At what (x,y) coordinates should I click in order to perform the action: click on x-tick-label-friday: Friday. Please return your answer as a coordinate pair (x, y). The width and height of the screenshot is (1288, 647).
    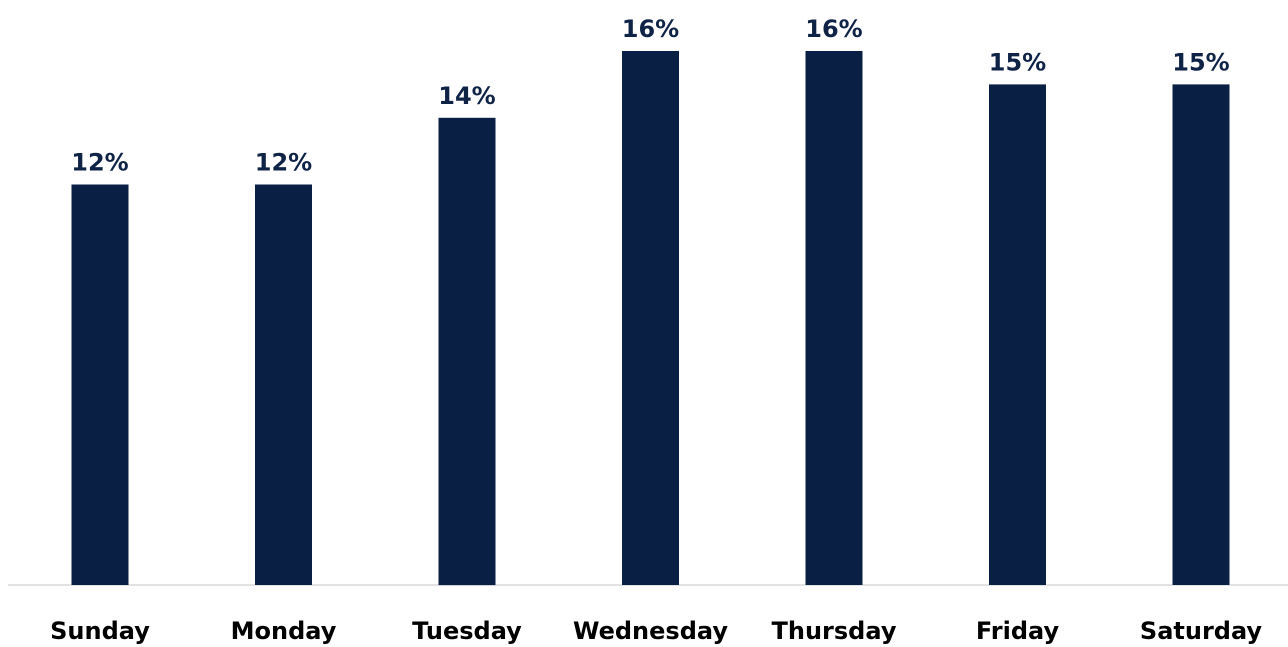
    Looking at the image, I should click on (1018, 631).